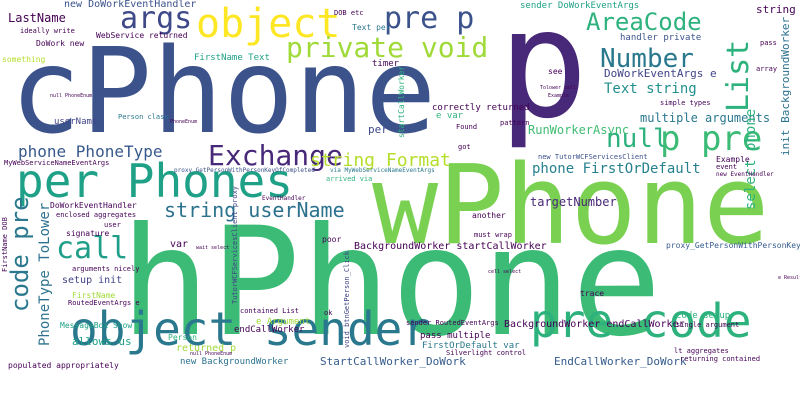  What do you see at coordinates (92, 280) in the screenshot?
I see `cloud-word: setup init` at bounding box center [92, 280].